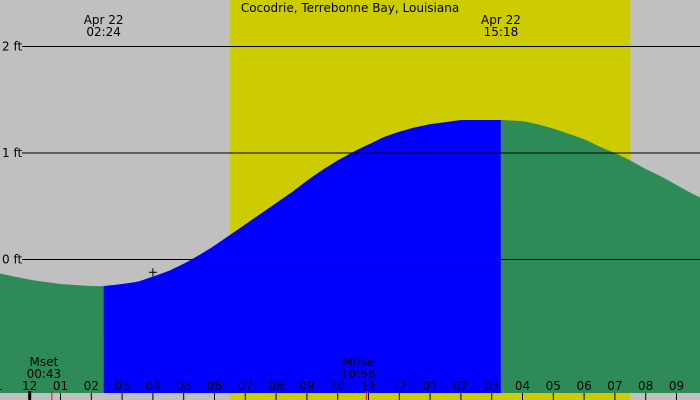  I want to click on high-tide-date: Apr 22, so click(501, 20).